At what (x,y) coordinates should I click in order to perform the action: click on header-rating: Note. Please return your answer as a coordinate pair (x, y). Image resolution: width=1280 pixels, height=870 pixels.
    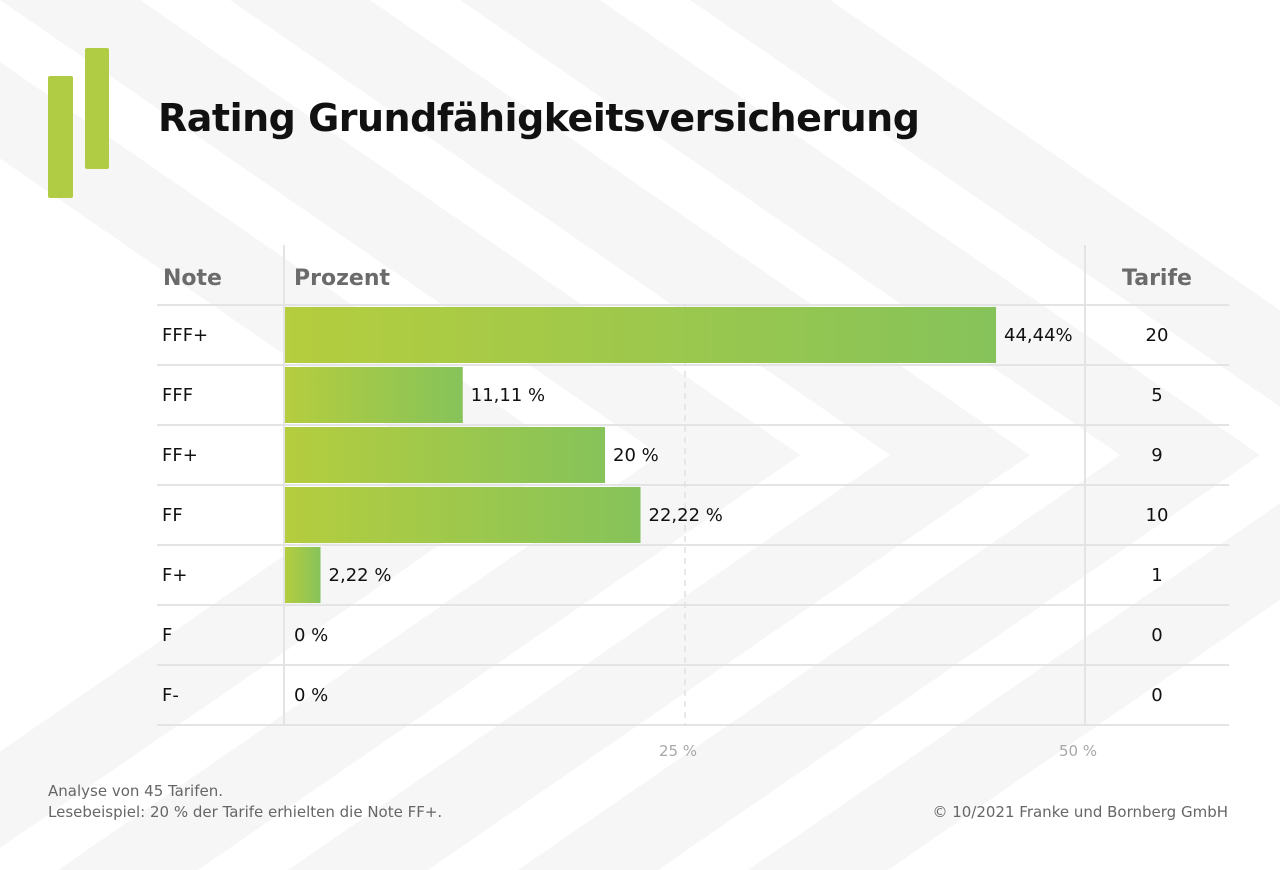
    Looking at the image, I should click on (192, 278).